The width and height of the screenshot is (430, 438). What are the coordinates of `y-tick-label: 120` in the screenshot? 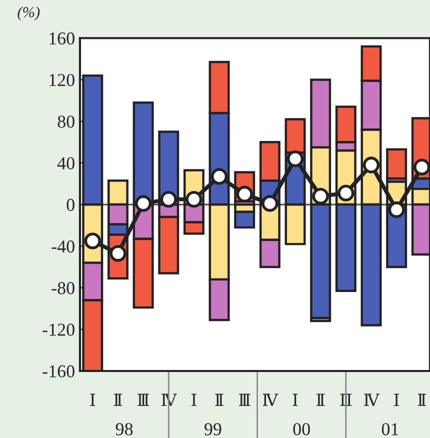 It's located at (62, 80).